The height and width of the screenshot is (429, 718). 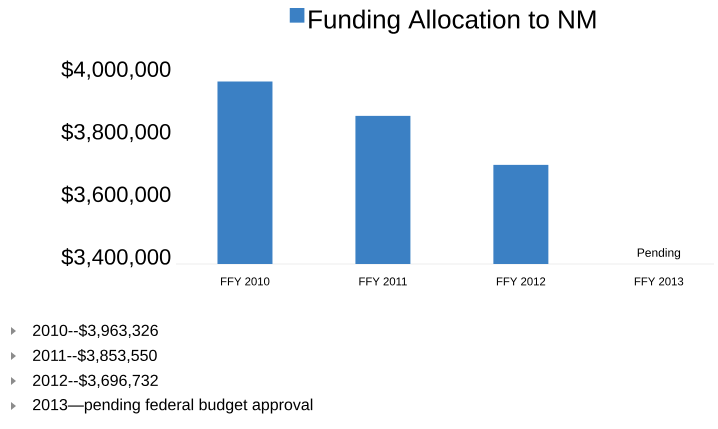 What do you see at coordinates (95, 356) in the screenshot?
I see `text: 2011--$3,853,550` at bounding box center [95, 356].